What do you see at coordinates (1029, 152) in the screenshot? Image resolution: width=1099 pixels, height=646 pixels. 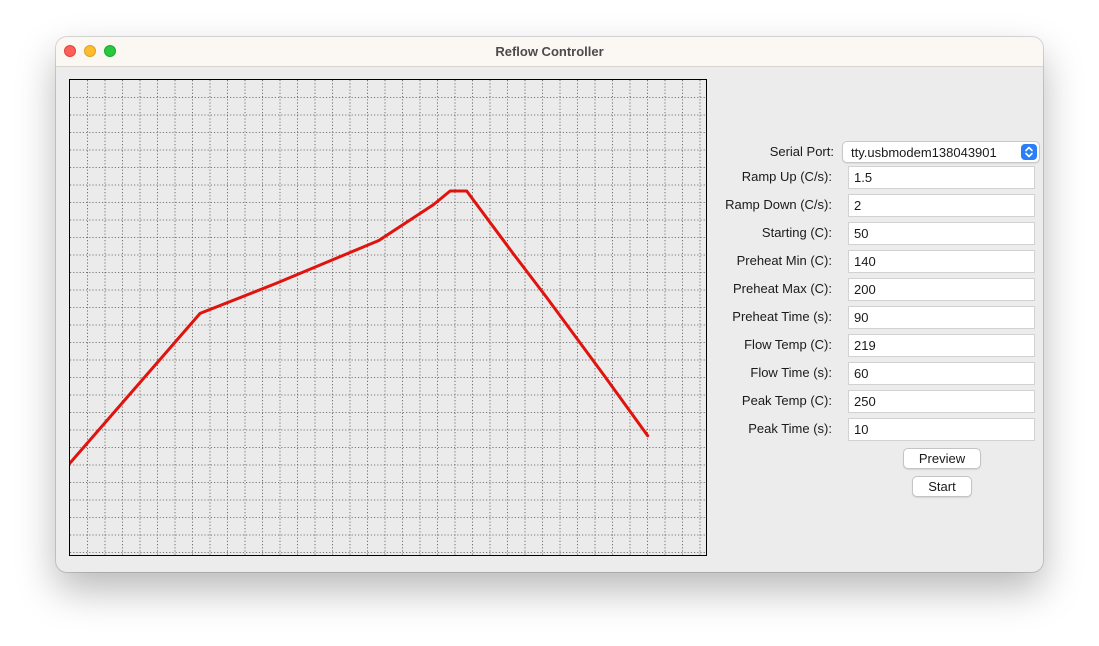 I see `up-down-chevron-icon` at bounding box center [1029, 152].